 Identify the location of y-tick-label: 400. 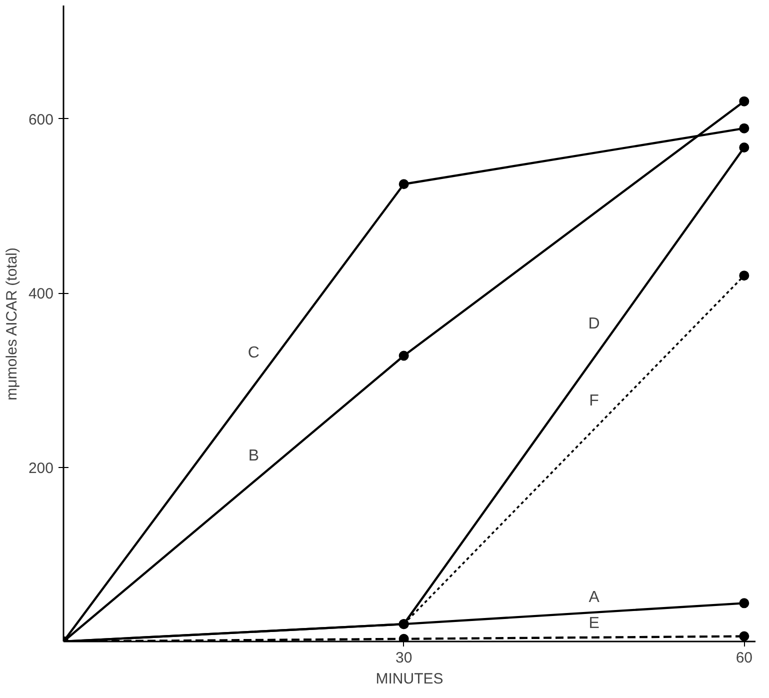
(41, 294).